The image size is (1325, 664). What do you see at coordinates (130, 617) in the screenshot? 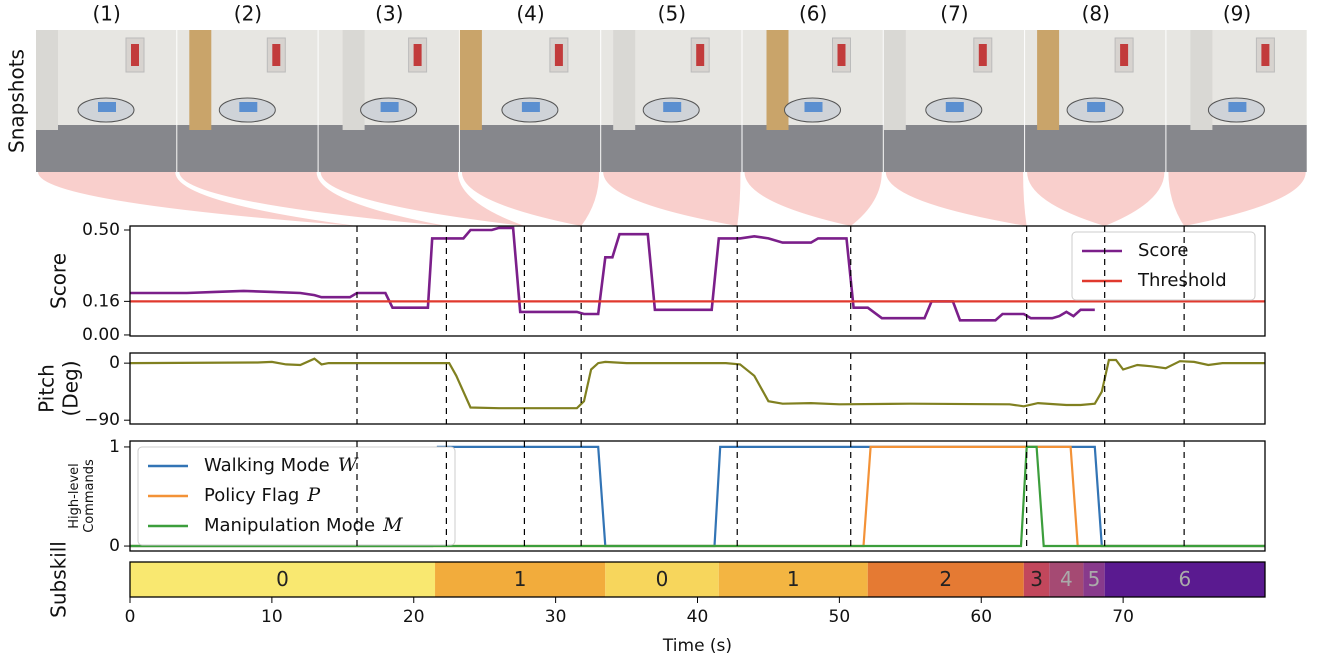
I see `x-tick-label: 0` at bounding box center [130, 617].